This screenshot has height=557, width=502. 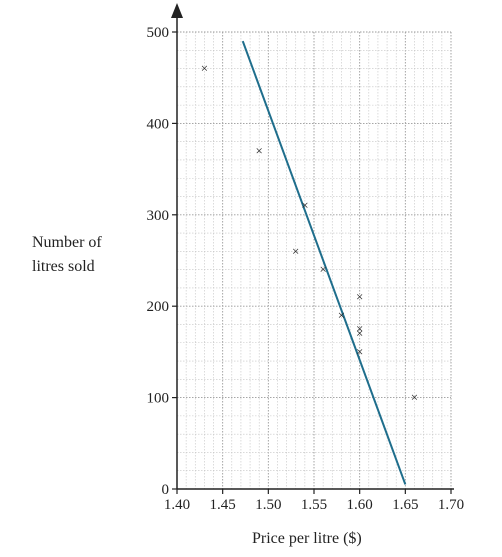 I want to click on y-tick-label: 500, so click(x=158, y=33).